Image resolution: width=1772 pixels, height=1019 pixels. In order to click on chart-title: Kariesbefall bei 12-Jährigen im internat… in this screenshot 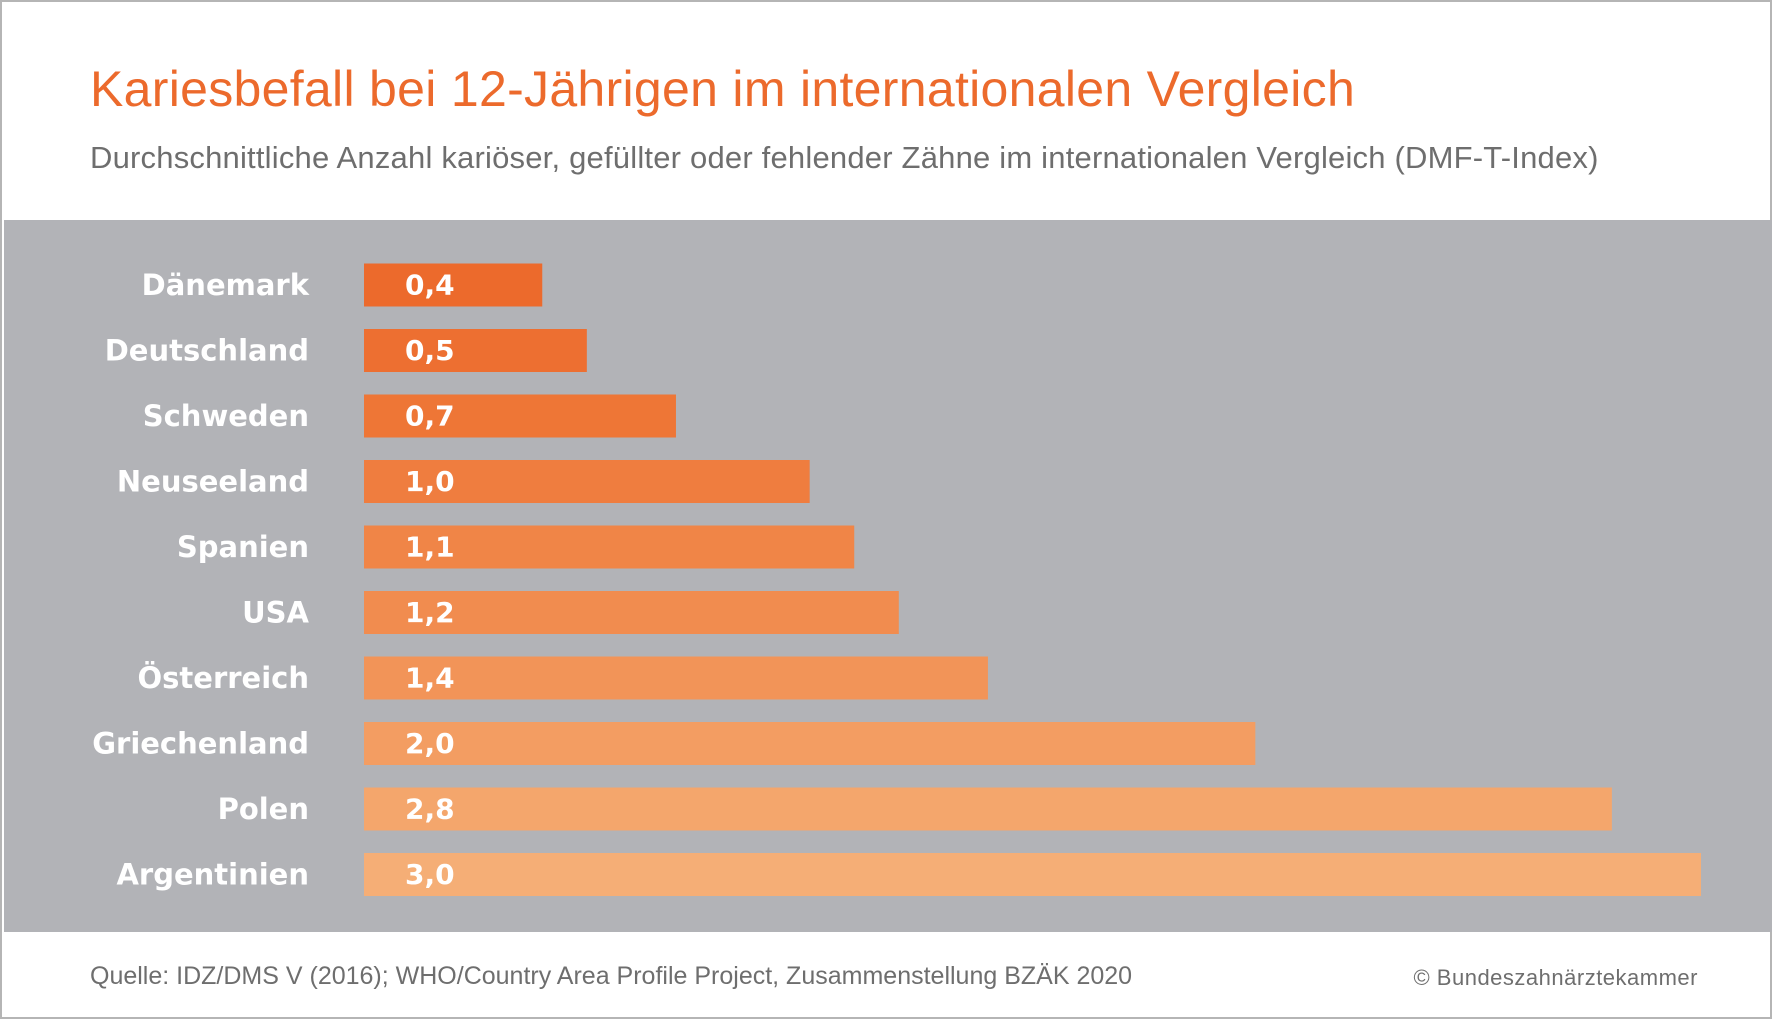, I will do `click(723, 89)`.